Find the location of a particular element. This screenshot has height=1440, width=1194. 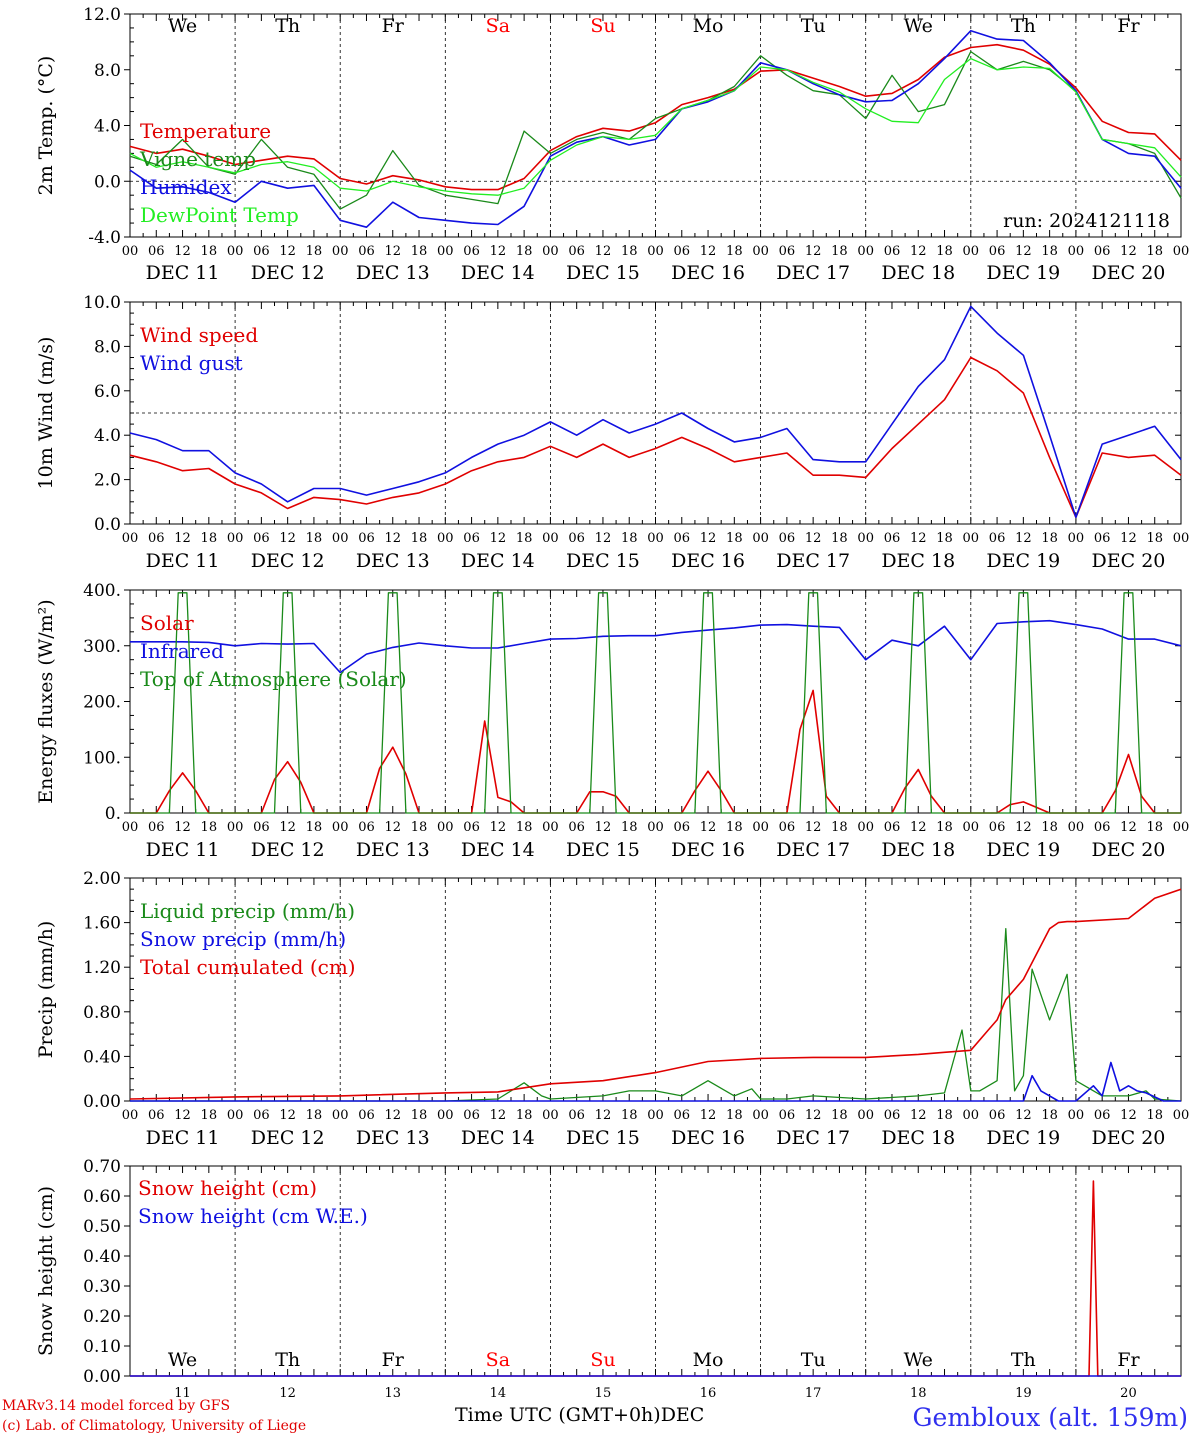

wind-ylabel: 10m Wind (m/s) is located at coordinates (46, 413).